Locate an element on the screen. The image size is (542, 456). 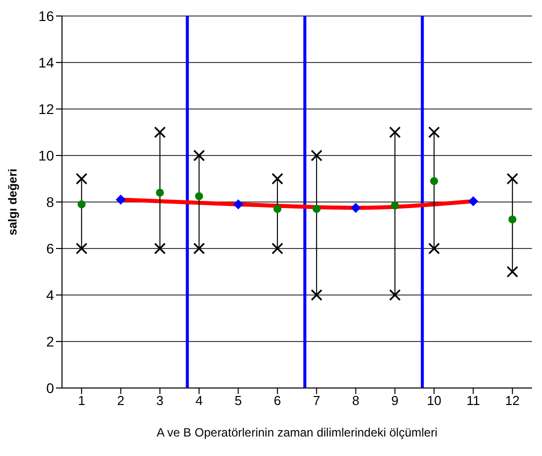
x-tick-label: 8 is located at coordinates (356, 400).